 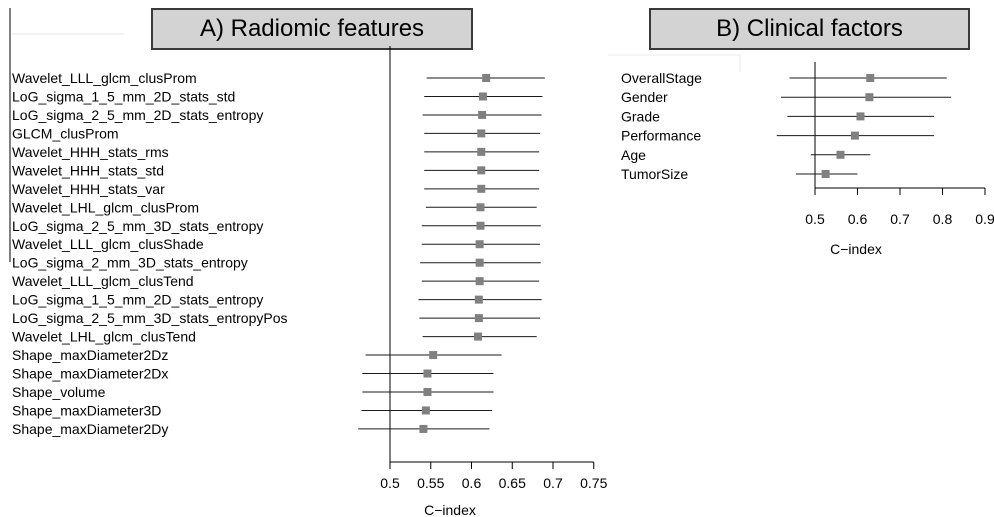 I want to click on radiomic-row-label: LoG_sigma_2_mm_3D_stats_entropy, so click(x=130, y=263).